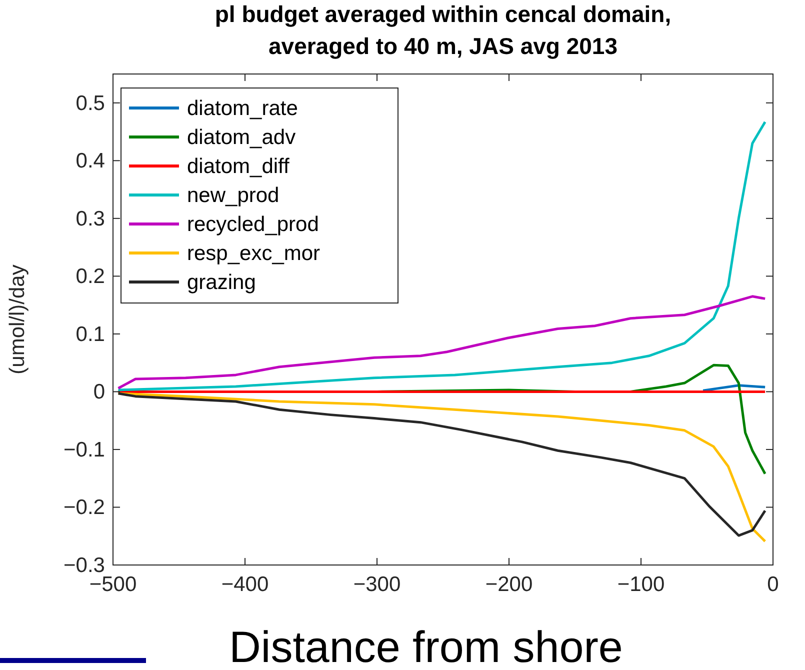 This screenshot has width=805, height=670. Describe the element at coordinates (17, 319) in the screenshot. I see `y-axis-title: (umol/l)/day` at that location.